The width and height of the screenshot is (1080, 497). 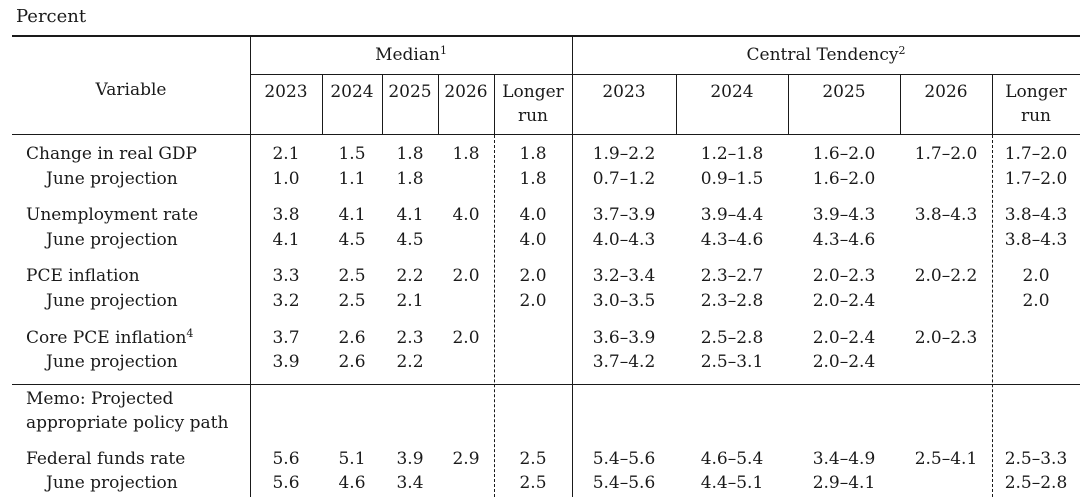 What do you see at coordinates (410, 92) in the screenshot?
I see `year-header: 2025` at bounding box center [410, 92].